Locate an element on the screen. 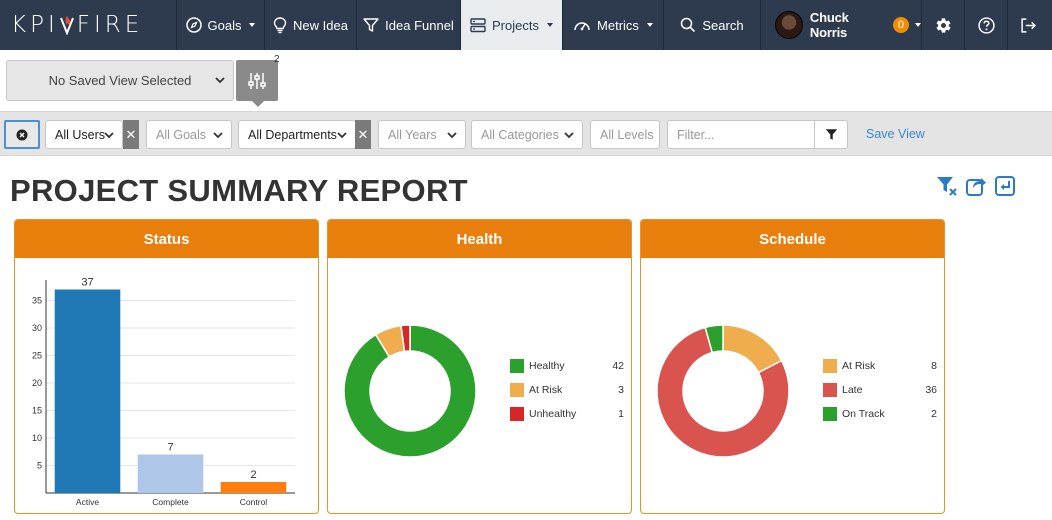 The image size is (1052, 520). slice-late is located at coordinates (723, 392).